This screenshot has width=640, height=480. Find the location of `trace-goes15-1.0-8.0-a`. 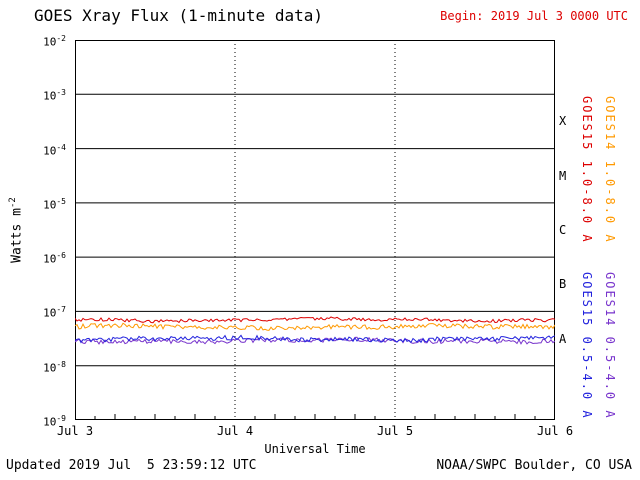

trace-goes15-1.0-8.0-a is located at coordinates (315, 320).